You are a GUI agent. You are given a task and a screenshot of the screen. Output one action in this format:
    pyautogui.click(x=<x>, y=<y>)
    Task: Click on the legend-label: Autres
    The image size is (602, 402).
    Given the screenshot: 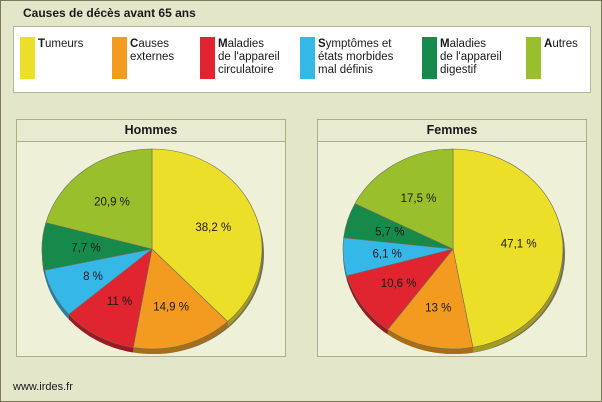 What is the action you would take?
    pyautogui.click(x=573, y=44)
    